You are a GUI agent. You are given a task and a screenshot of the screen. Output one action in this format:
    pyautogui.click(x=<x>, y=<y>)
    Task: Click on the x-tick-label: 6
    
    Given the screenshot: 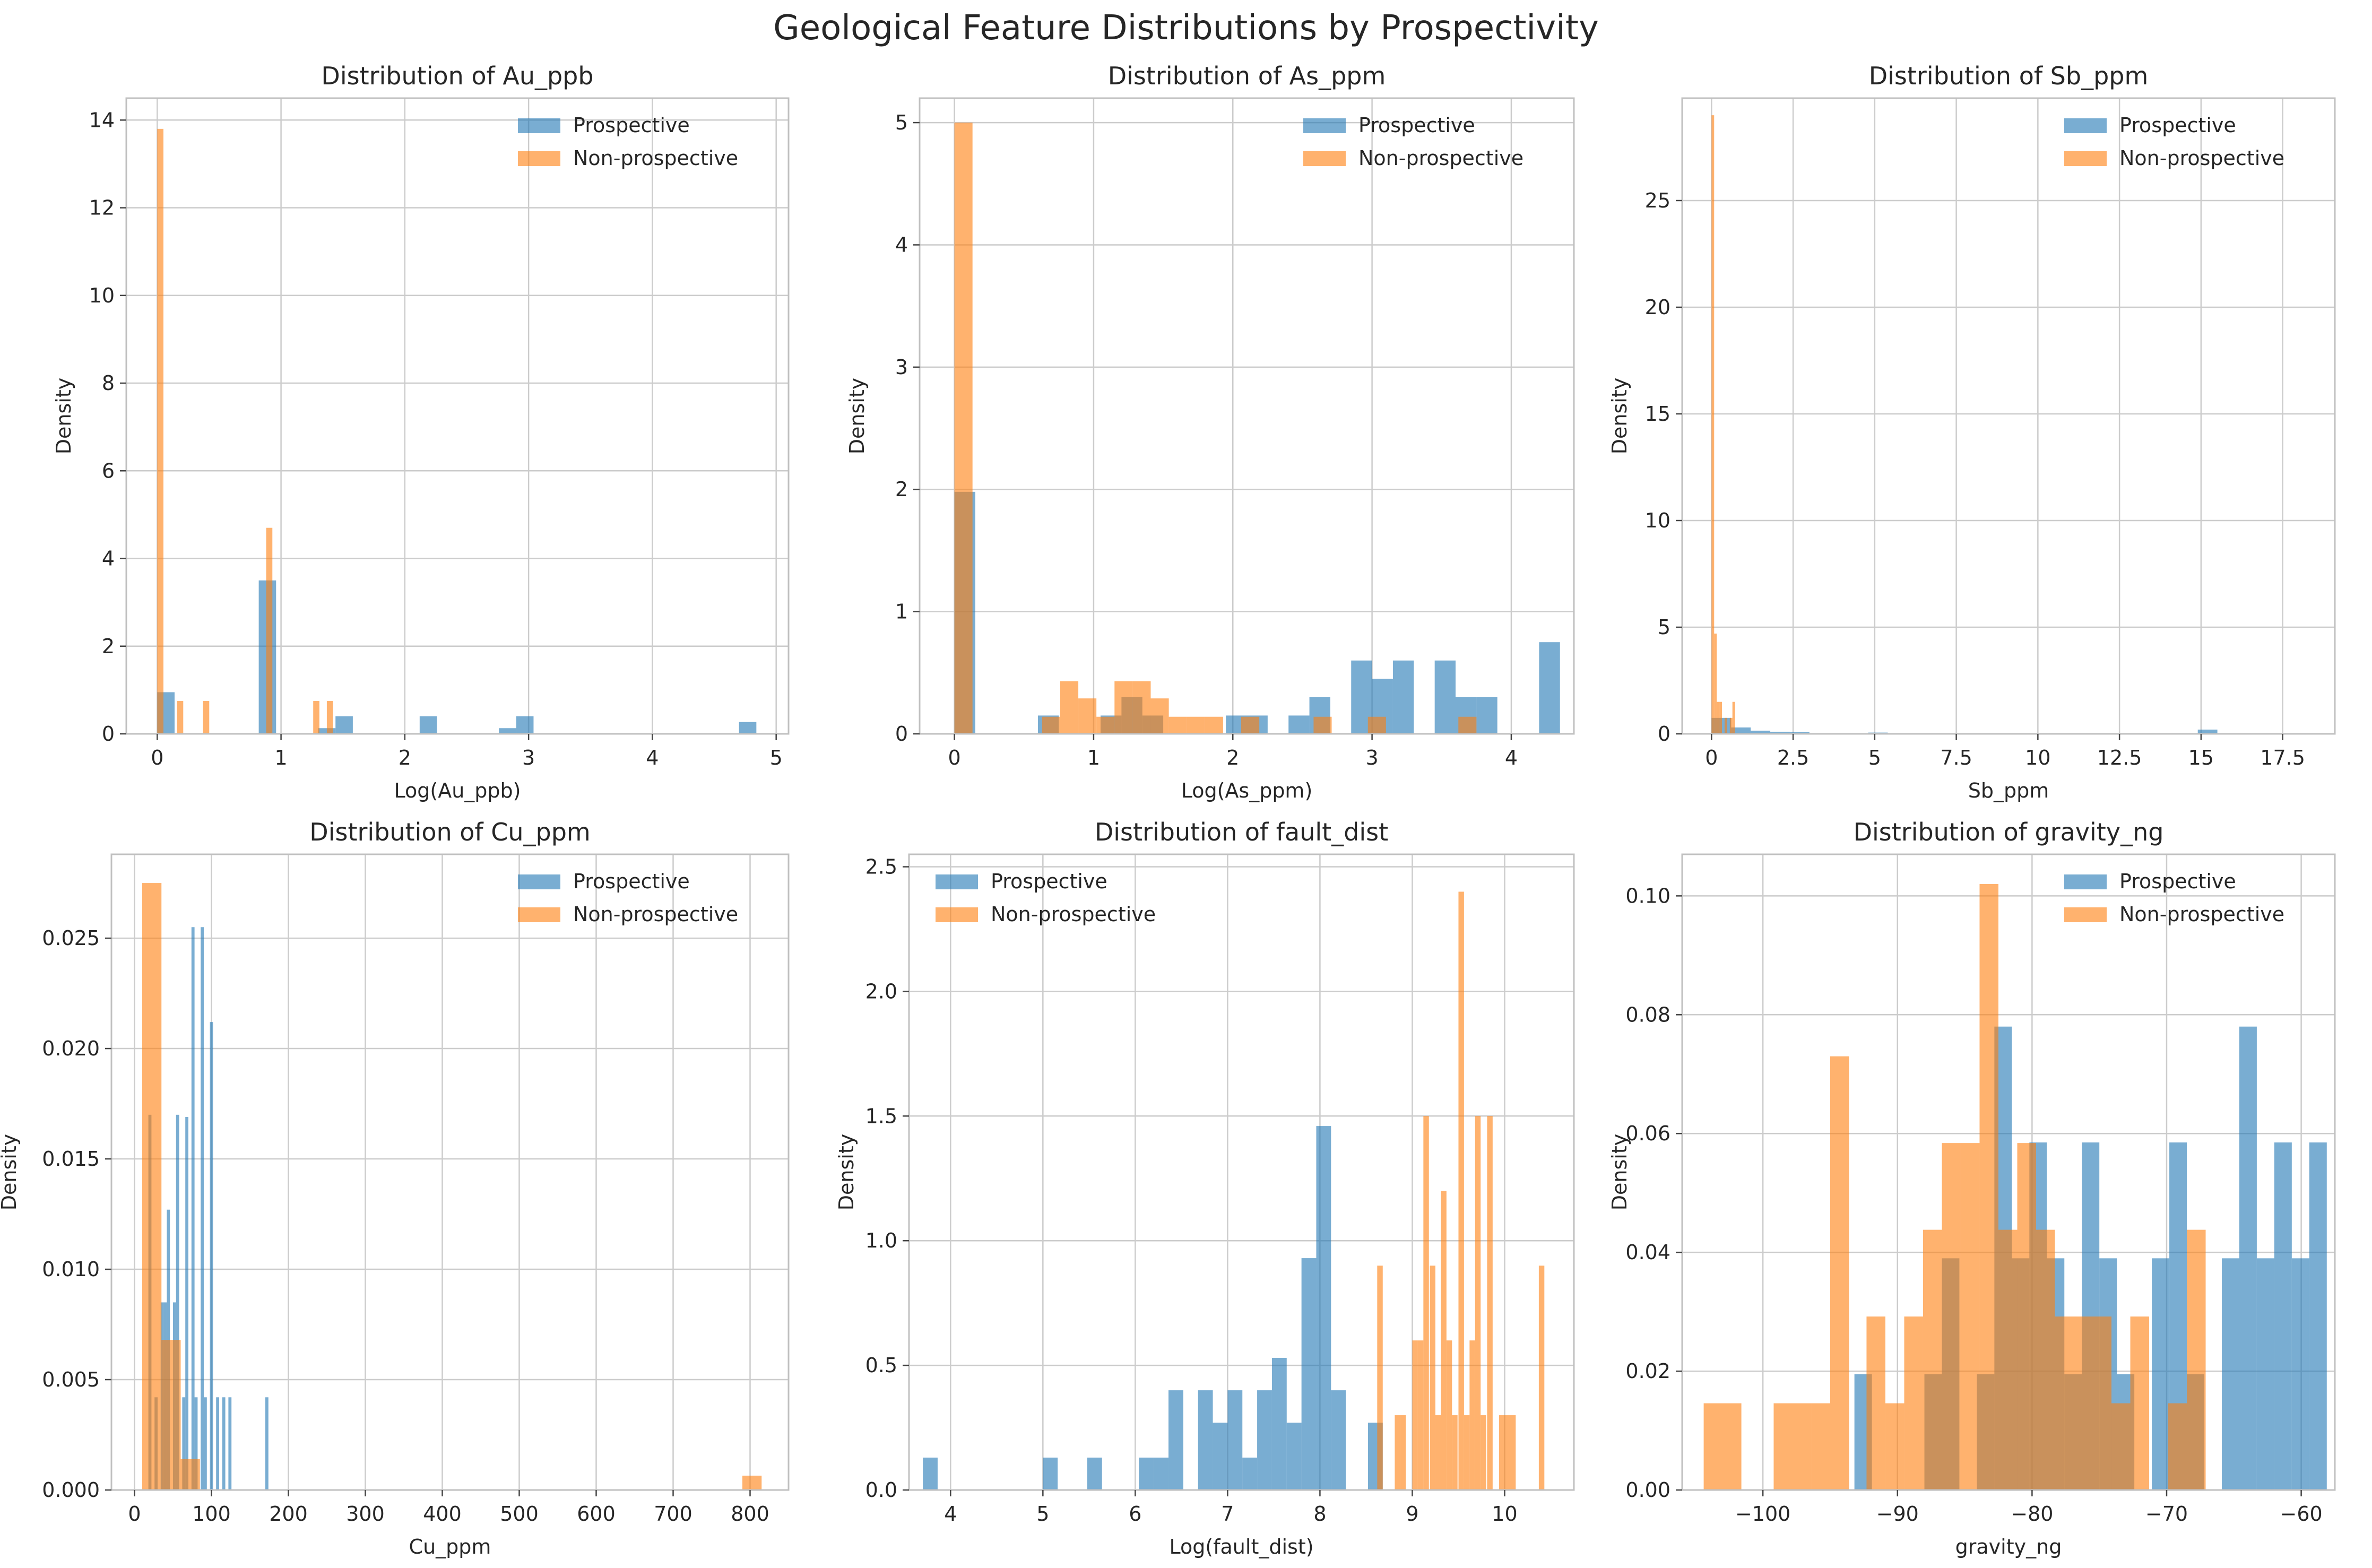 What is the action you would take?
    pyautogui.click(x=1135, y=1514)
    